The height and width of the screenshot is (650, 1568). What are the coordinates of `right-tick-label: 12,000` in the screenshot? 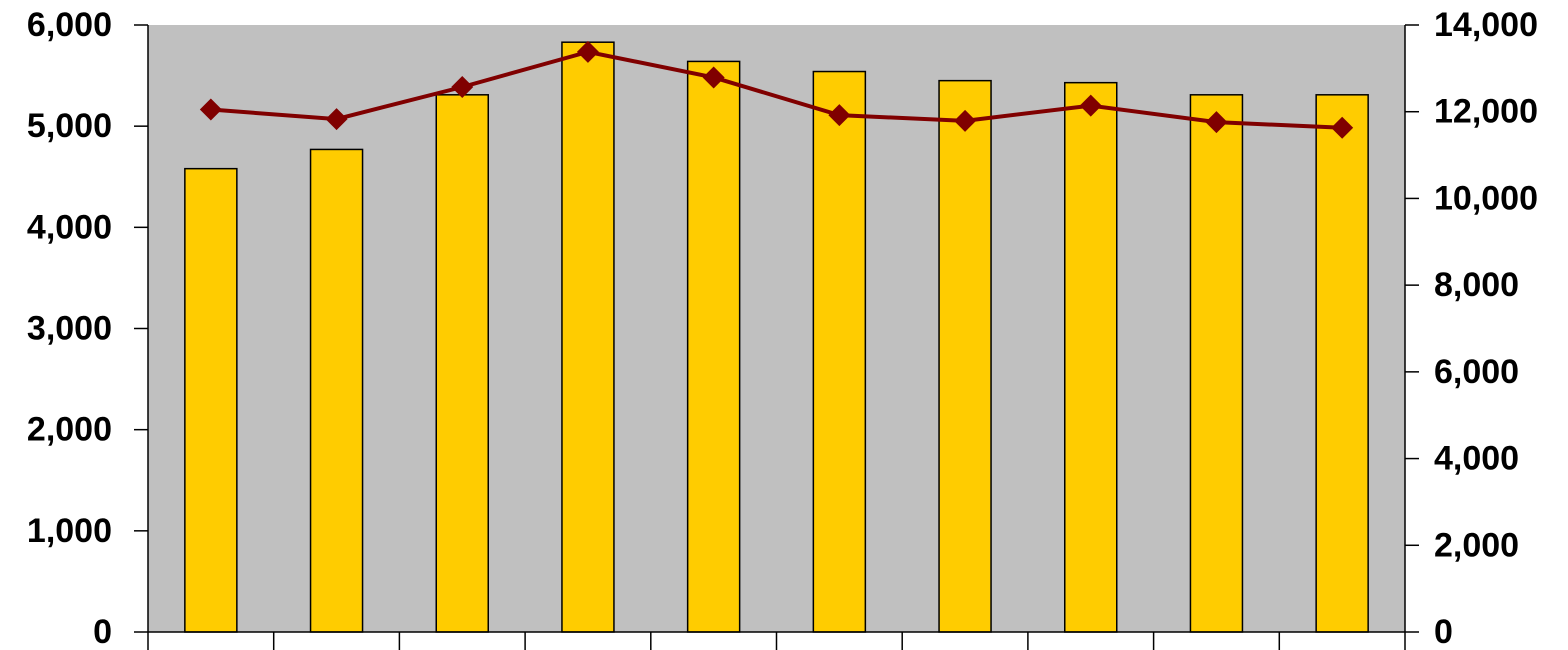 It's located at (1486, 112).